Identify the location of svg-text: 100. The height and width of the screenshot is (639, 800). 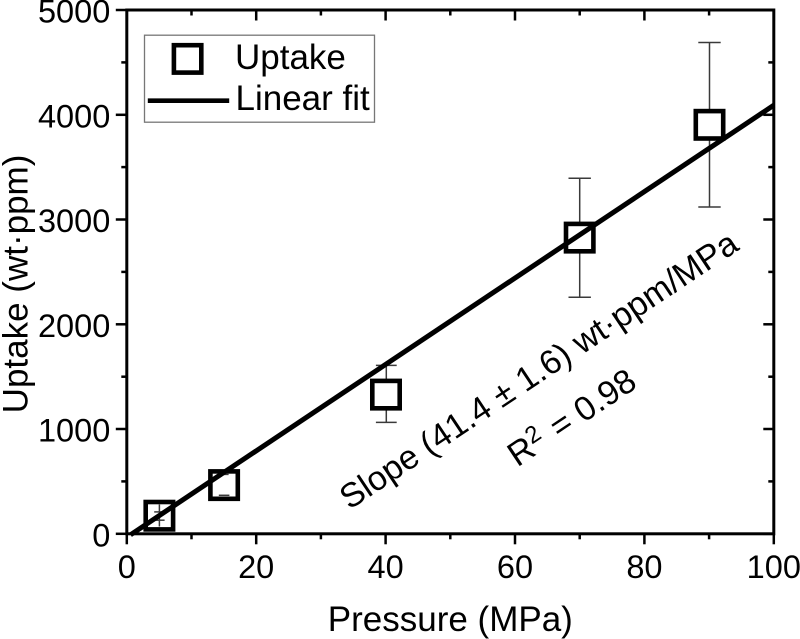
(773, 567).